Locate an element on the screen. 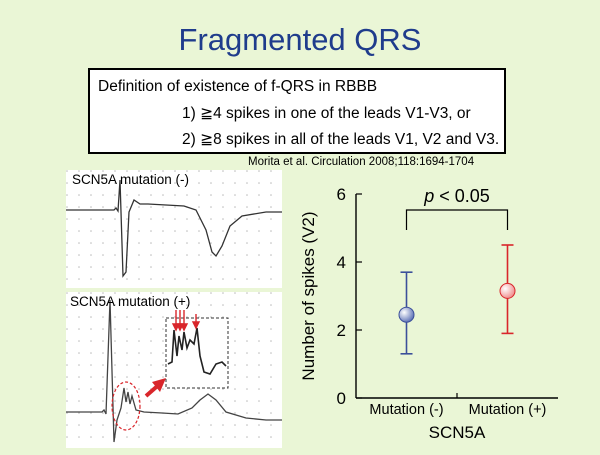 The image size is (600, 455). significance-bracket is located at coordinates (457, 219).